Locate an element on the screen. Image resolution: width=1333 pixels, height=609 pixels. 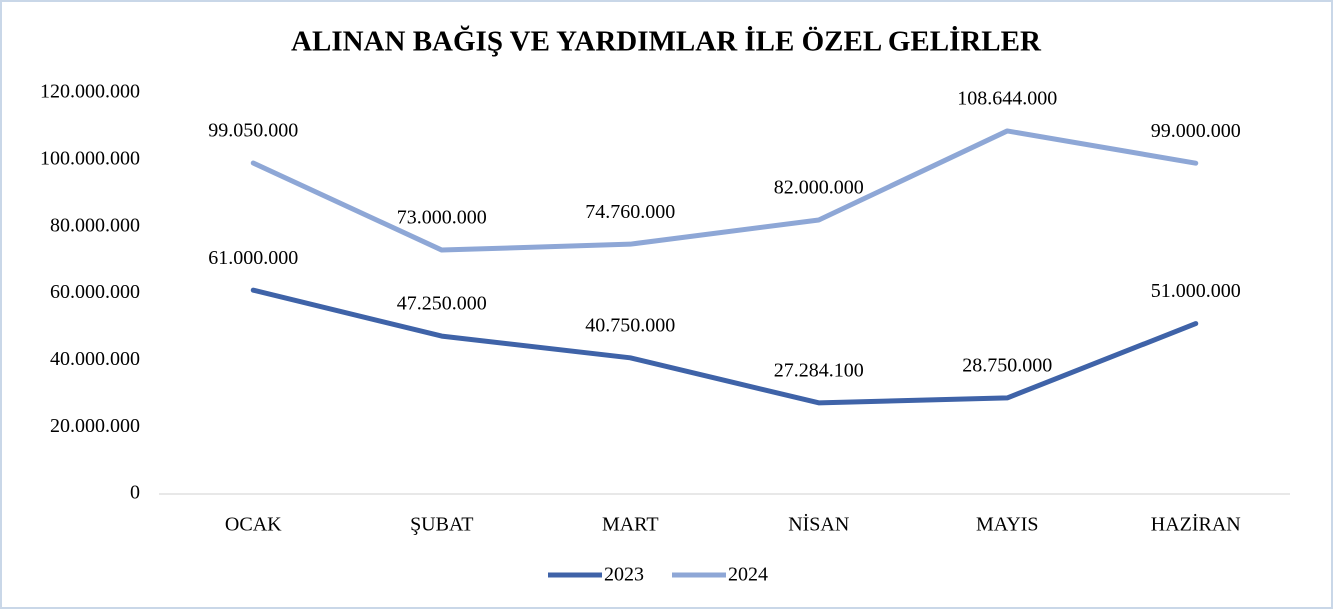
x-tick-label: HAZİRAN is located at coordinates (1196, 524).